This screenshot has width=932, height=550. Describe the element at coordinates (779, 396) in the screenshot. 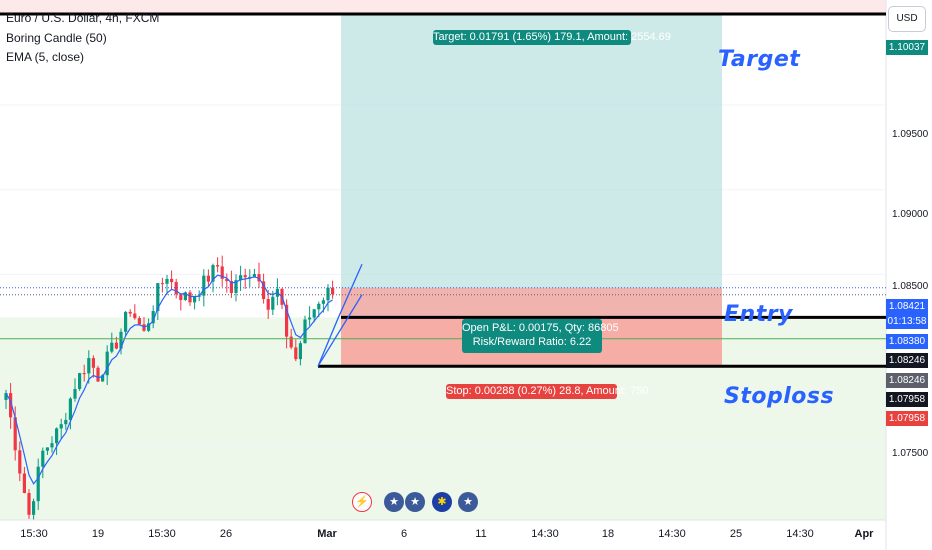

I see `annotation-stoploss: Stoploss` at that location.